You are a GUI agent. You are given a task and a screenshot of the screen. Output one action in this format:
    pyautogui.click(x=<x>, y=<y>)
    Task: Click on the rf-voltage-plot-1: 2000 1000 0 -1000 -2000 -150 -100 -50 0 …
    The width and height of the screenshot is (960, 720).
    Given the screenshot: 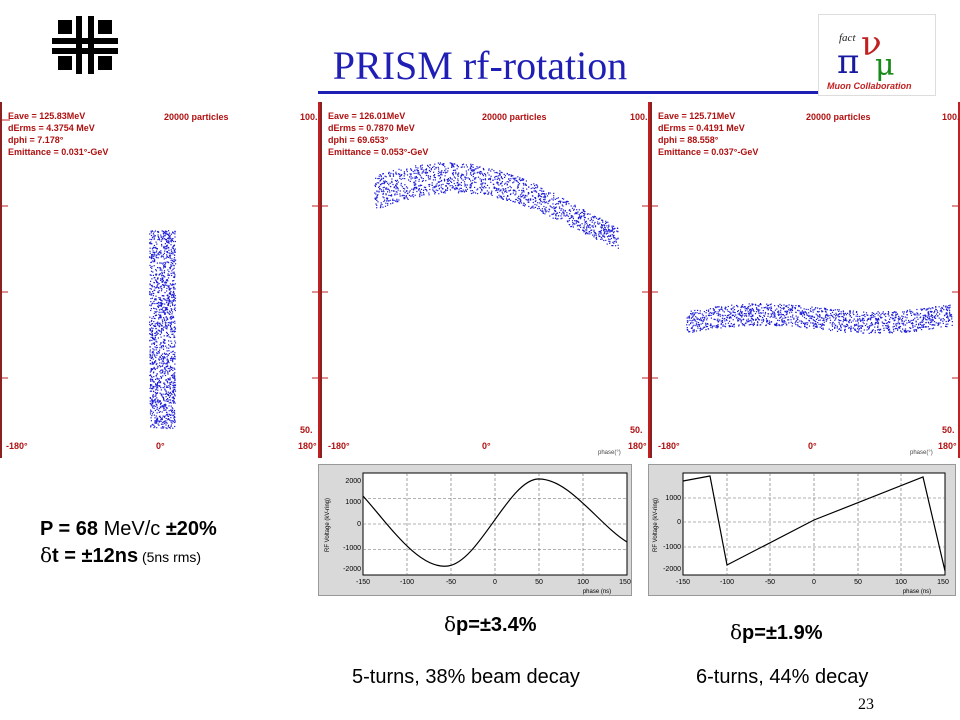 What is the action you would take?
    pyautogui.click(x=475, y=530)
    